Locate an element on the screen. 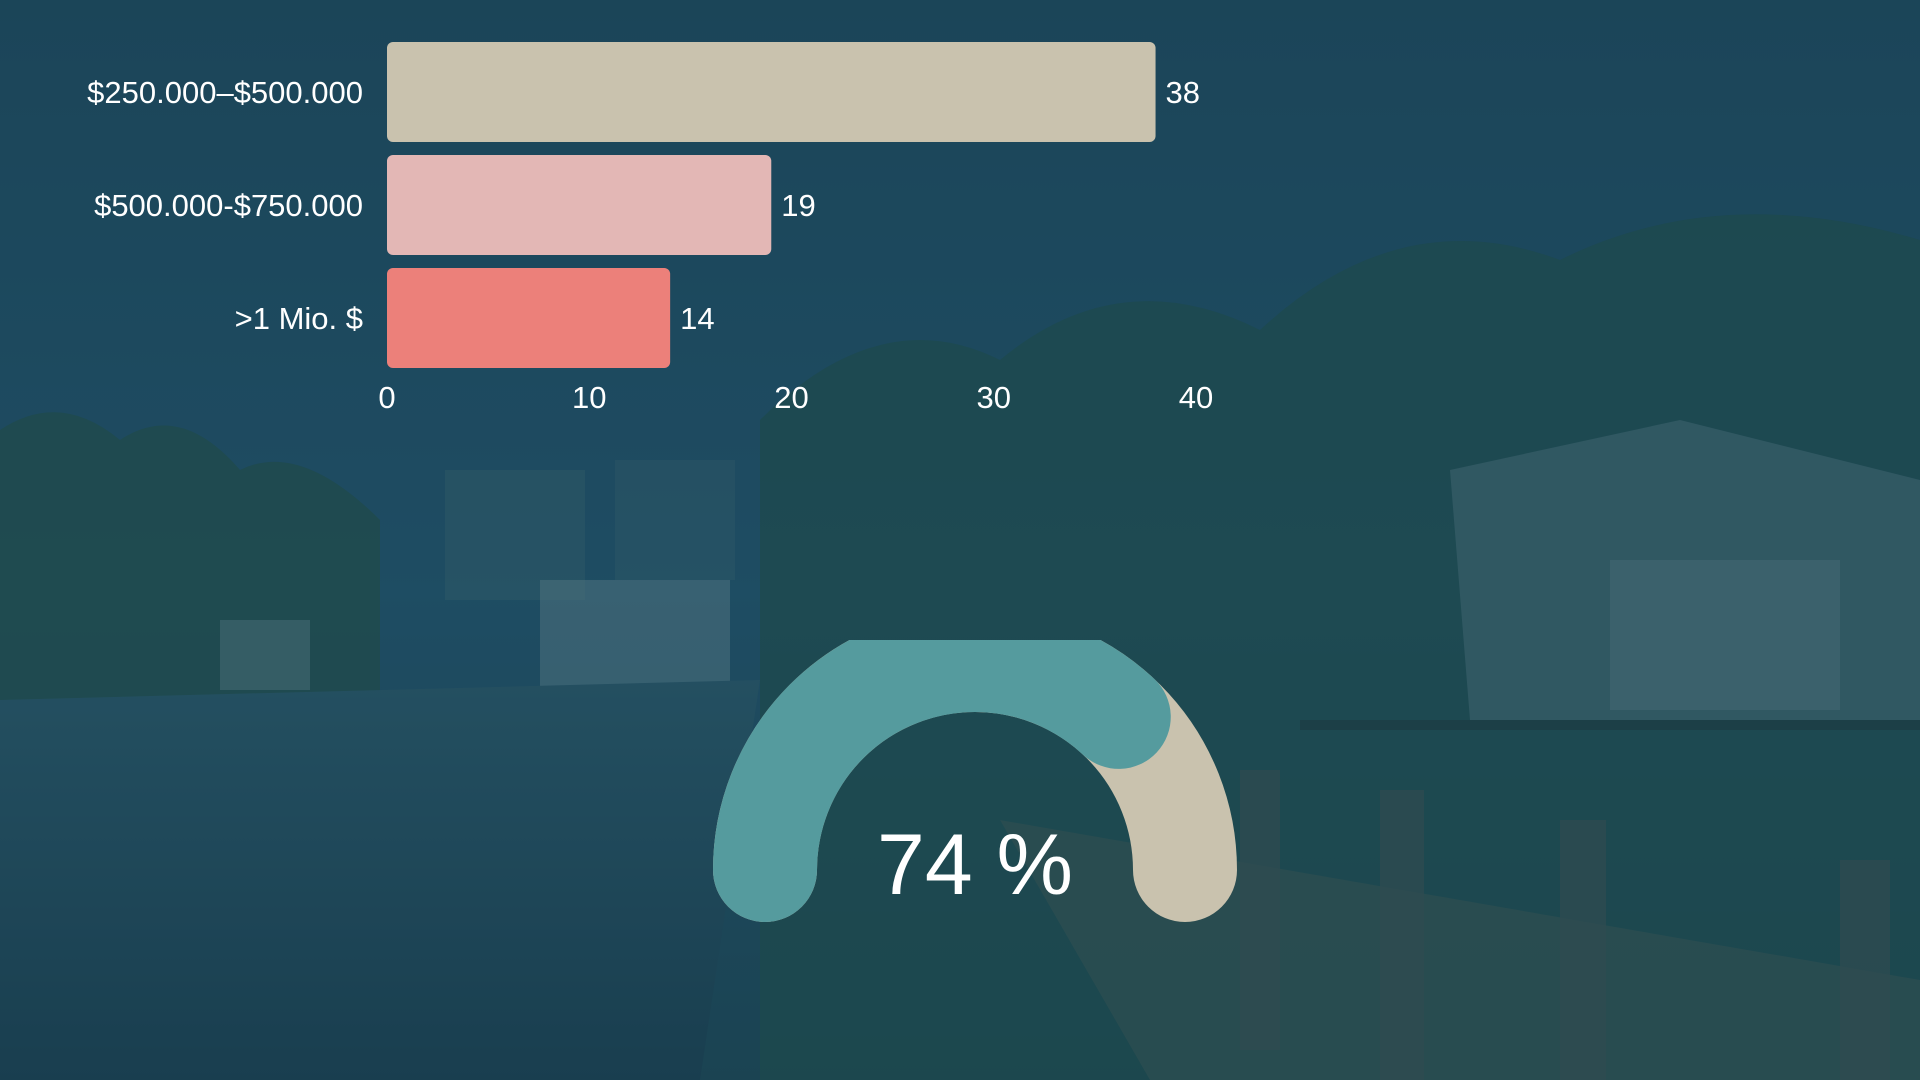  gauge-chart is located at coordinates (975, 781).